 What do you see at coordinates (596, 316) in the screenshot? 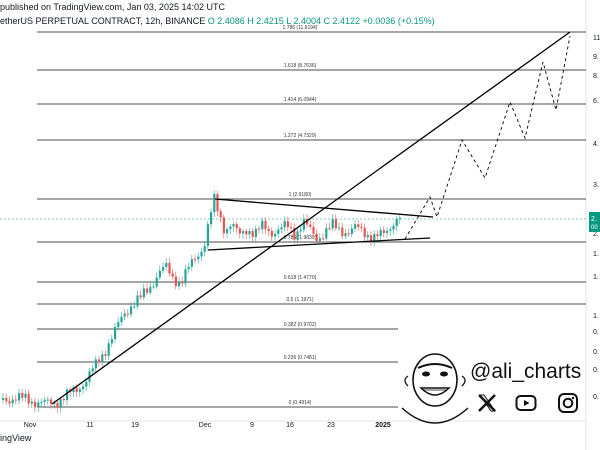
I see `price-tick-label: 1.` at bounding box center [596, 316].